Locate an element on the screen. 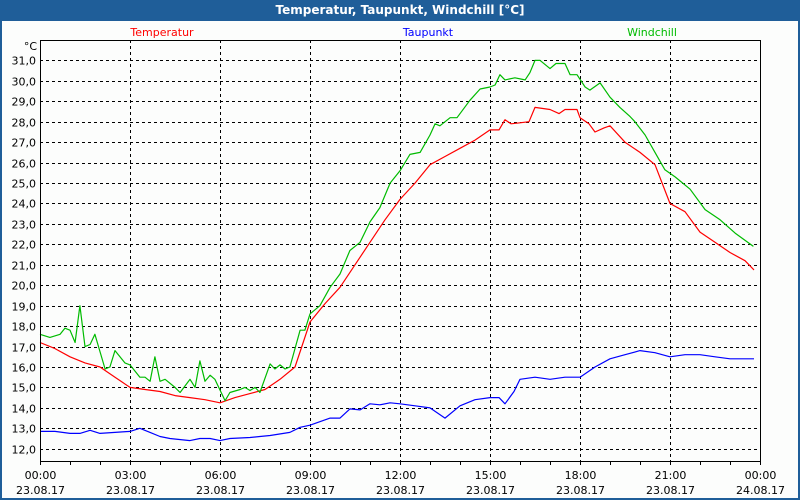  y-tick-label: 27,0 is located at coordinates (24, 143).